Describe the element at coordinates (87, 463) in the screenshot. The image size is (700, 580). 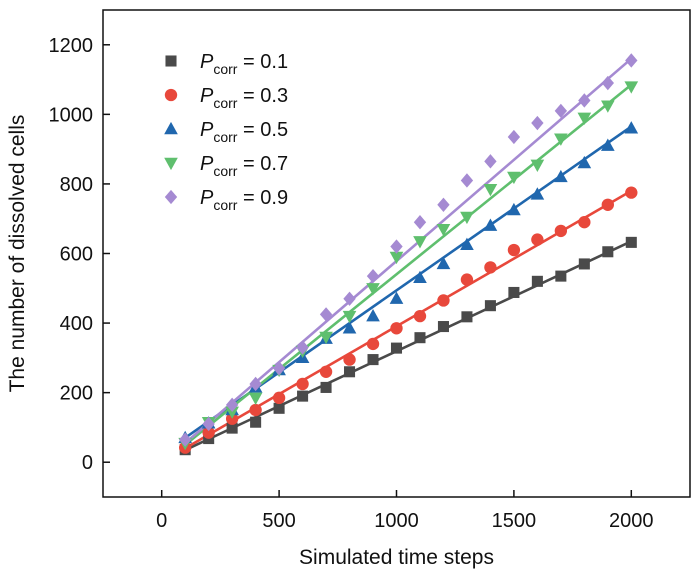
I see `y-tick-label: 0` at that location.